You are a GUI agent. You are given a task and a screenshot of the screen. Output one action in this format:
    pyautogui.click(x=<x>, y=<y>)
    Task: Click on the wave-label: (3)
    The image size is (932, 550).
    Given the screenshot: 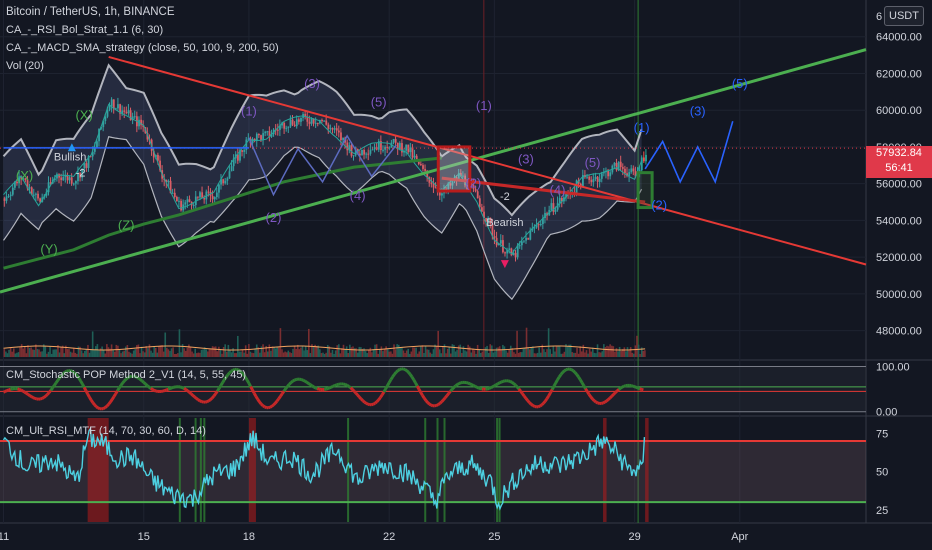 What is the action you would take?
    pyautogui.click(x=698, y=111)
    